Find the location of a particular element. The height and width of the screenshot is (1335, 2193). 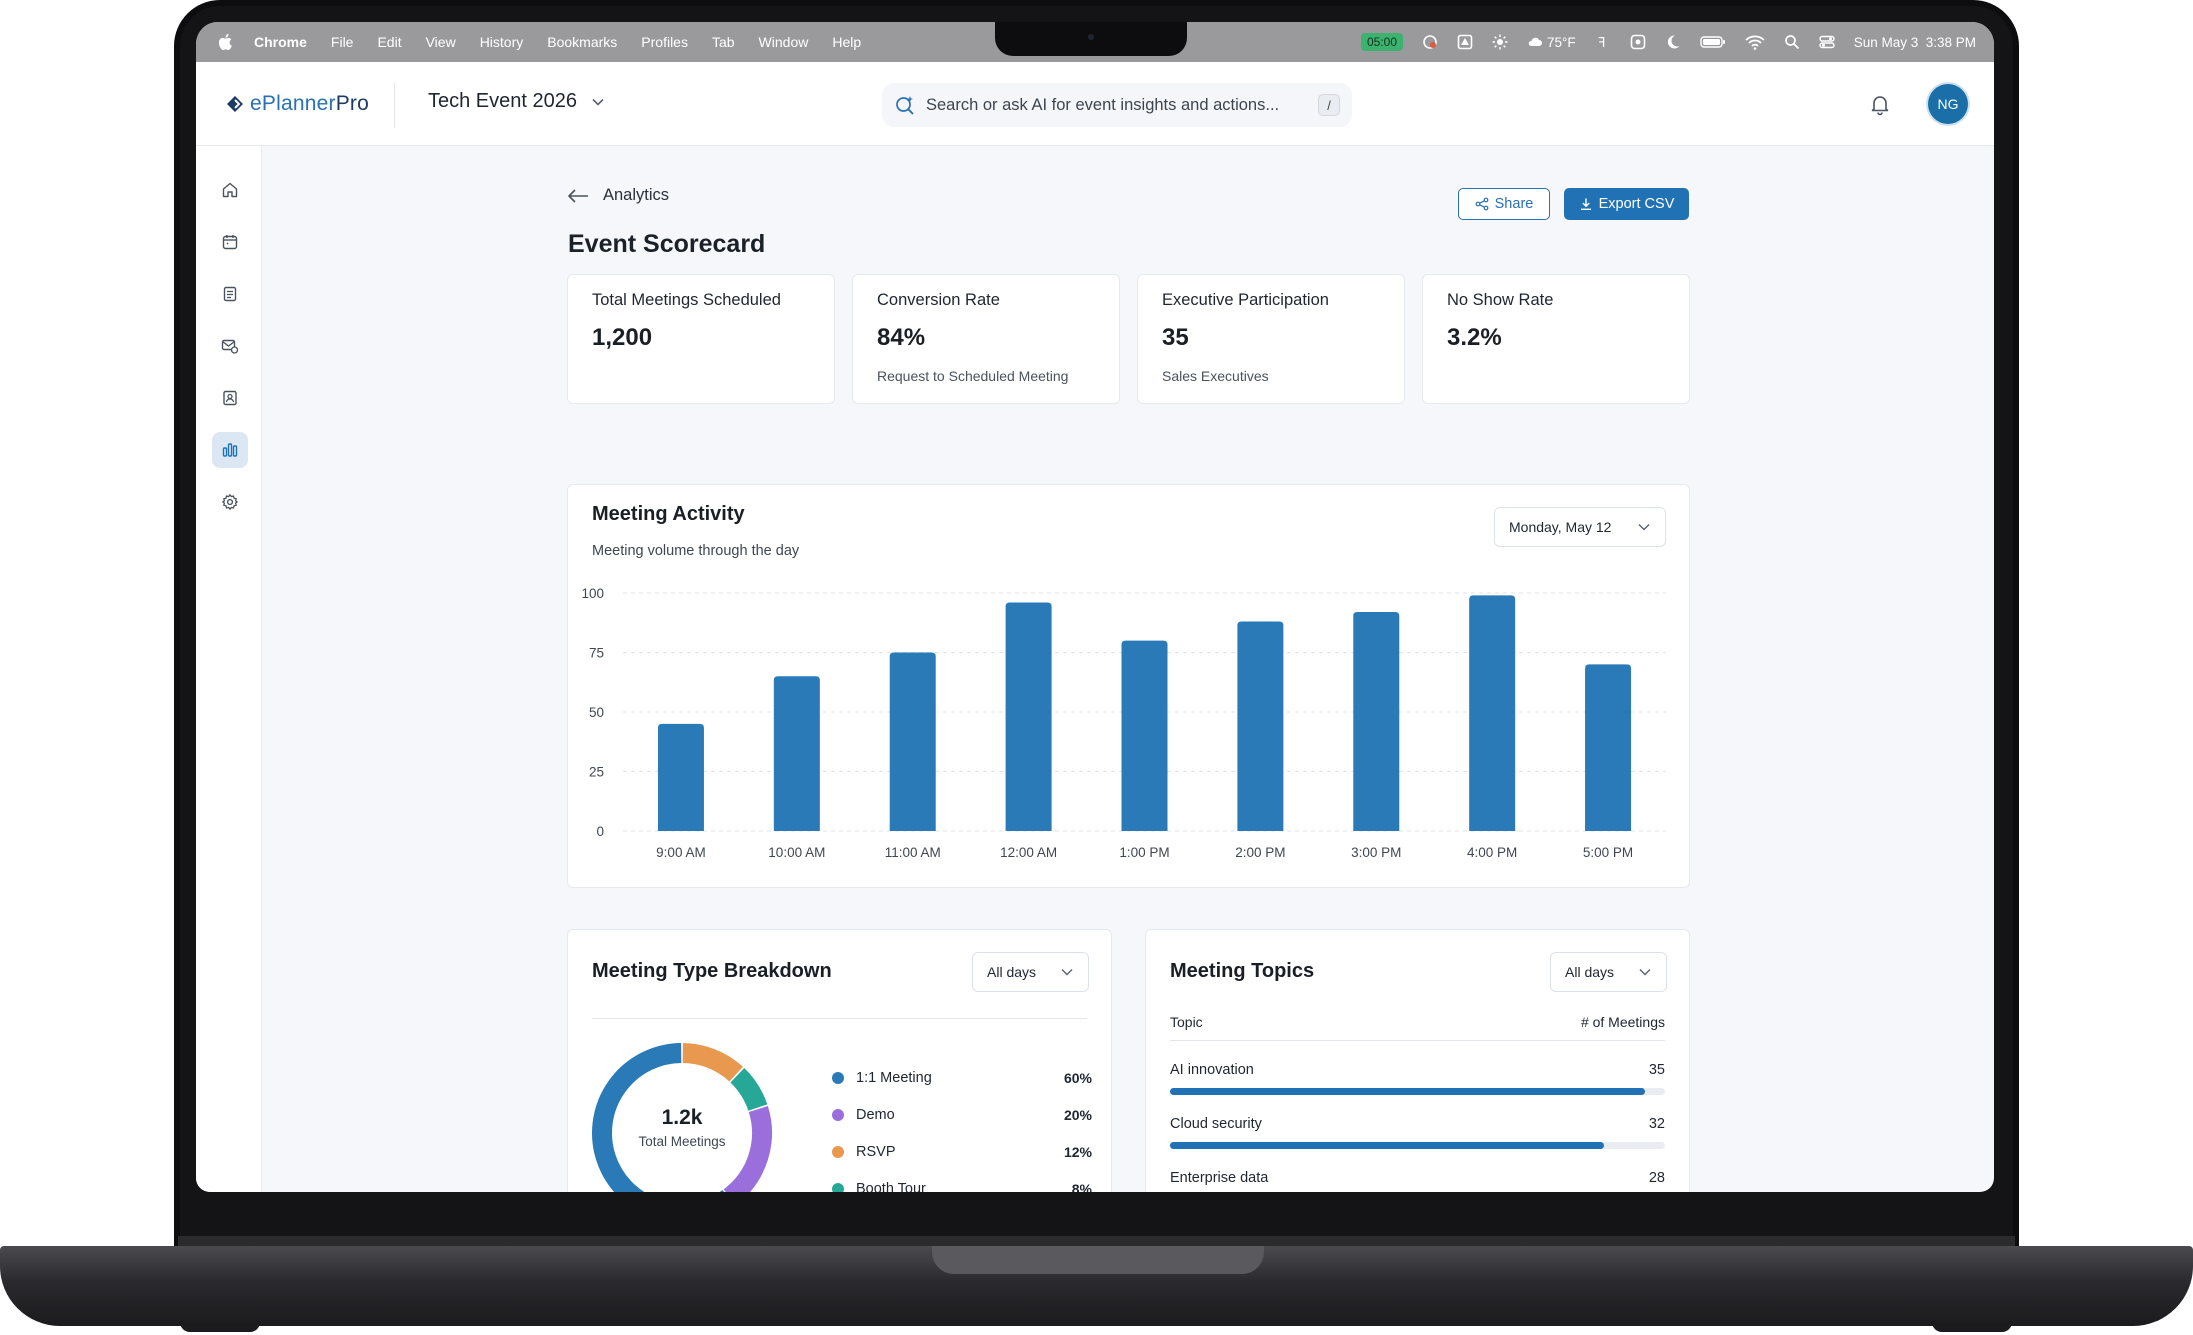

menubar-status: 05:00 75°F ꟻ Sun May 3 3:38 PM is located at coordinates (1668, 42).